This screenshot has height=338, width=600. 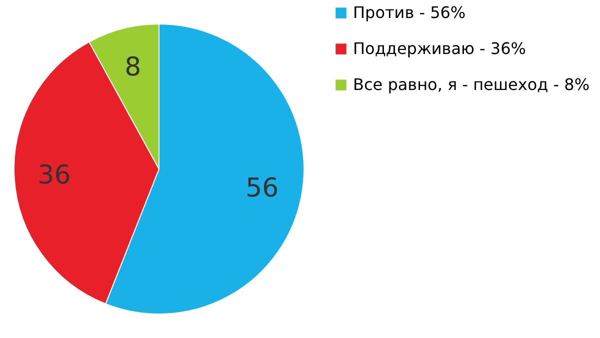 What do you see at coordinates (133, 67) in the screenshot?
I see `data-label: 8` at bounding box center [133, 67].